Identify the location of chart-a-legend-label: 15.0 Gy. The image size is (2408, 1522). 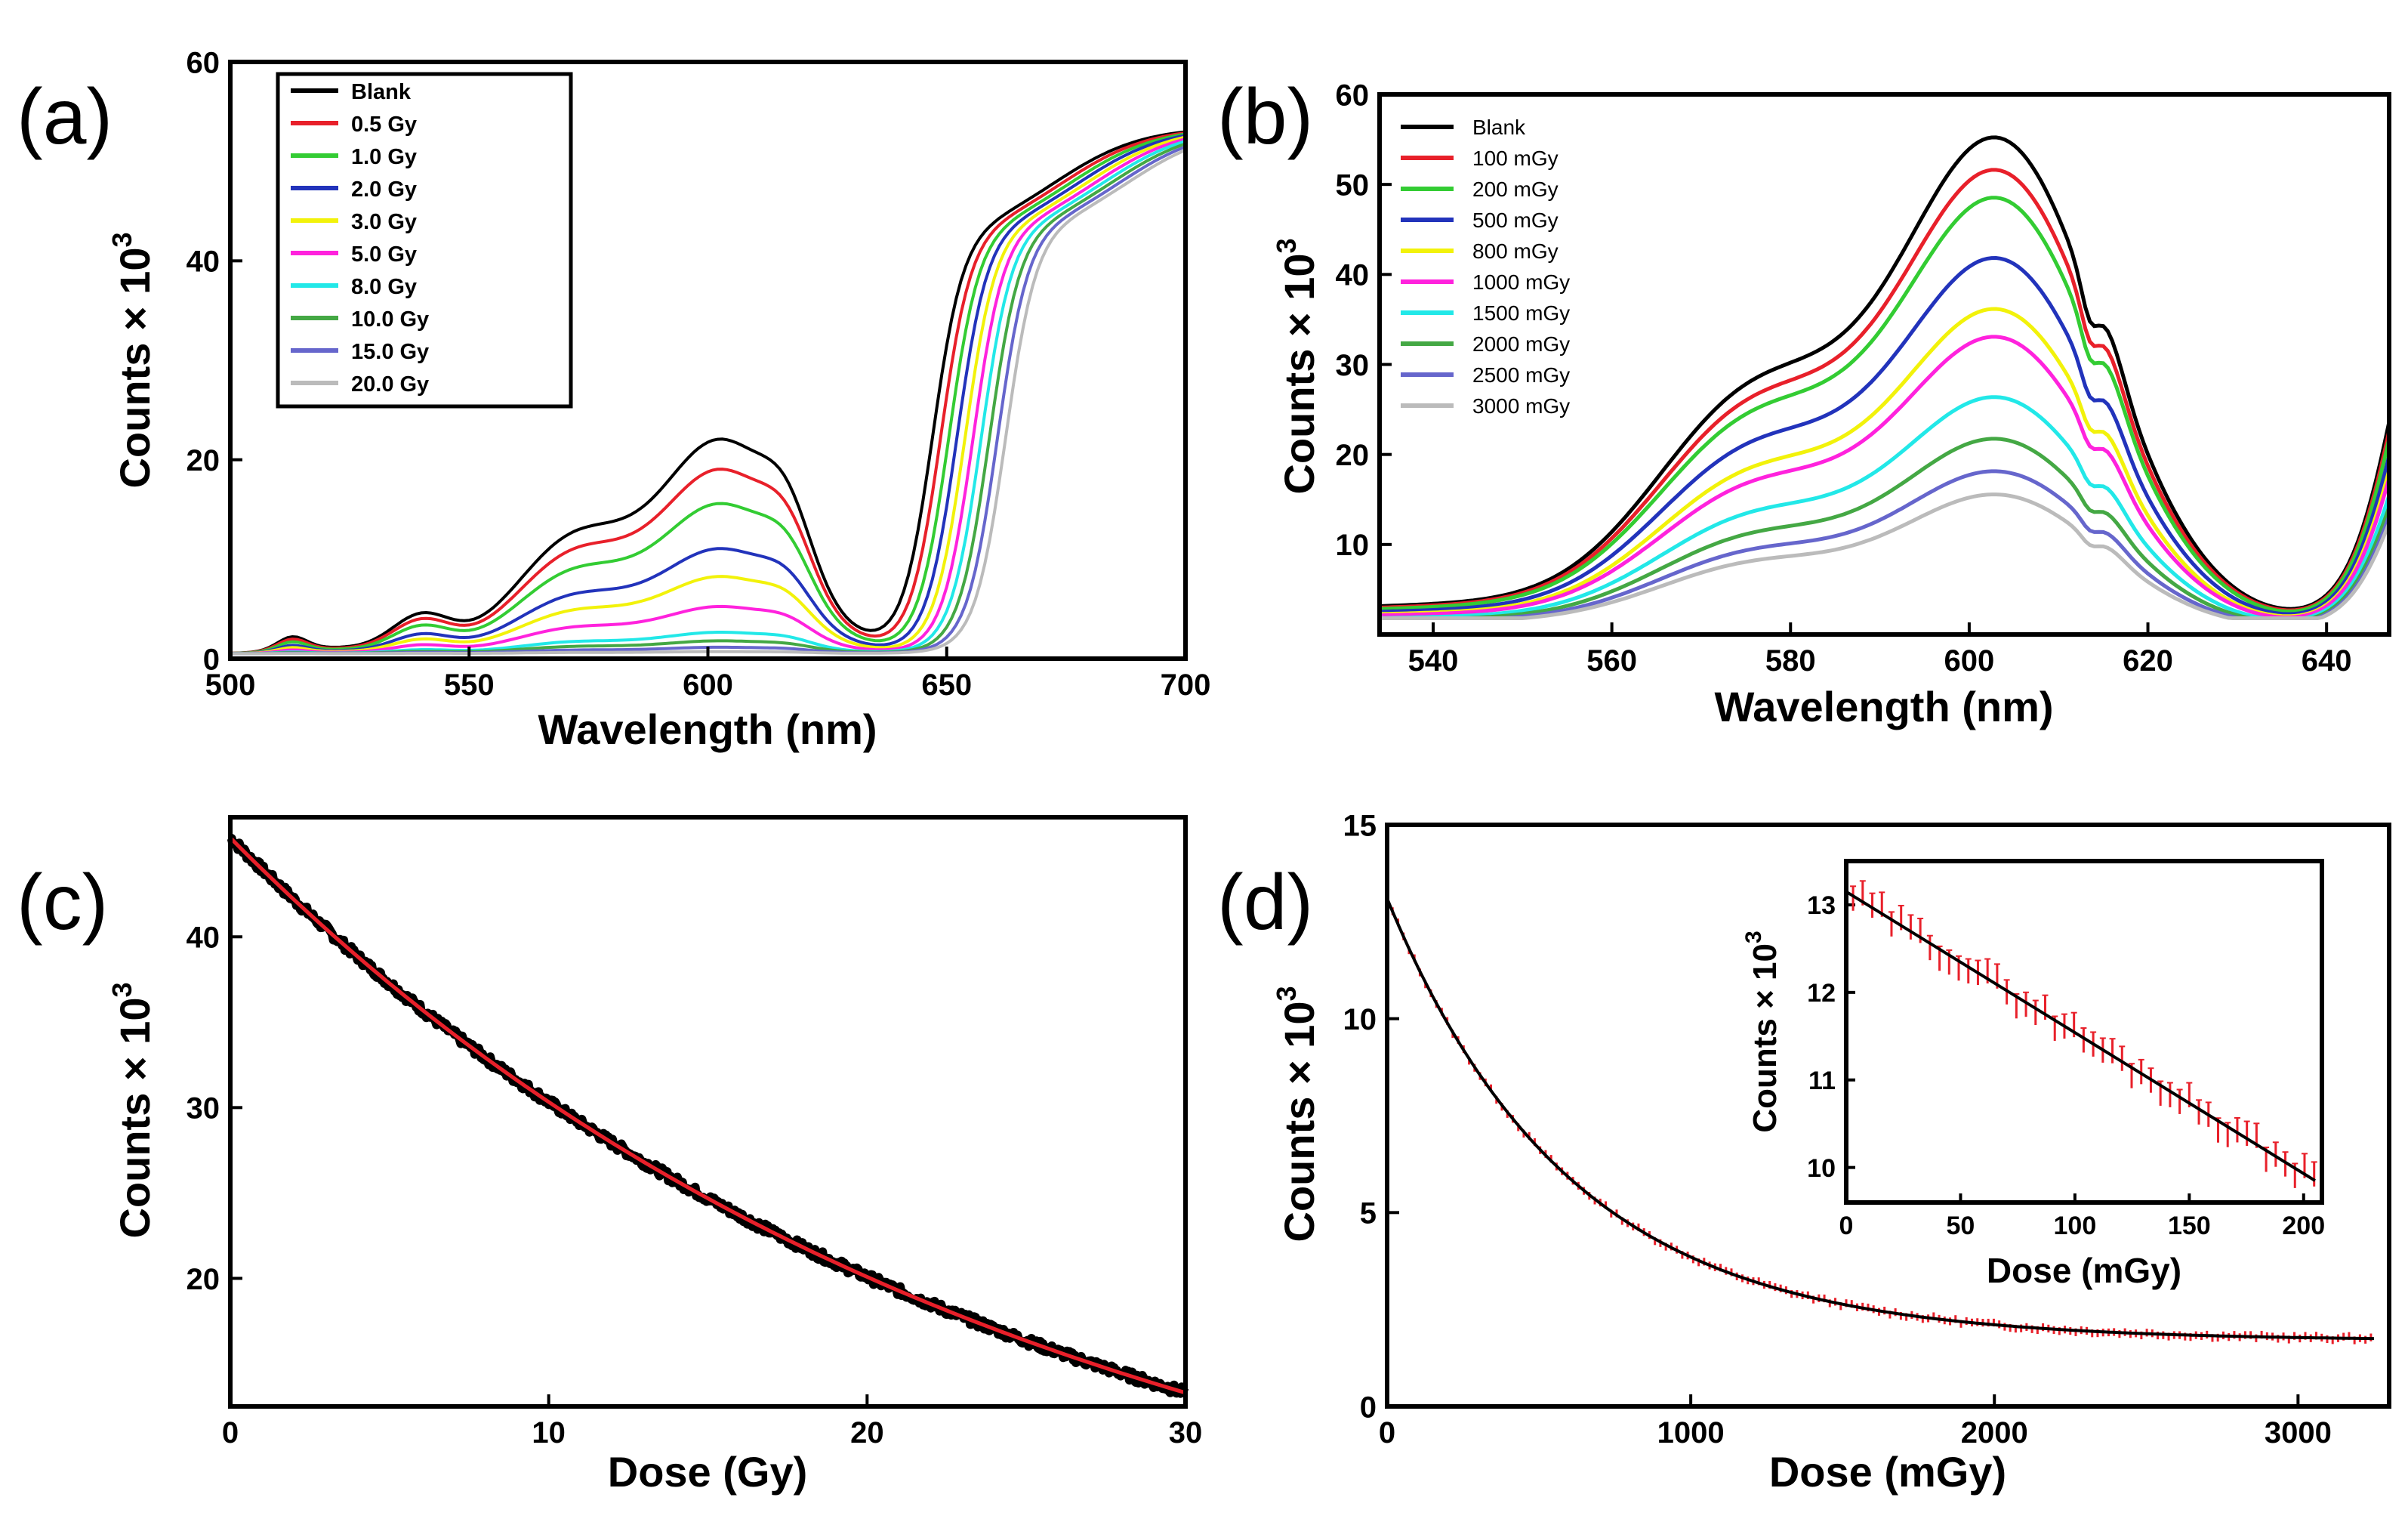
(390, 352).